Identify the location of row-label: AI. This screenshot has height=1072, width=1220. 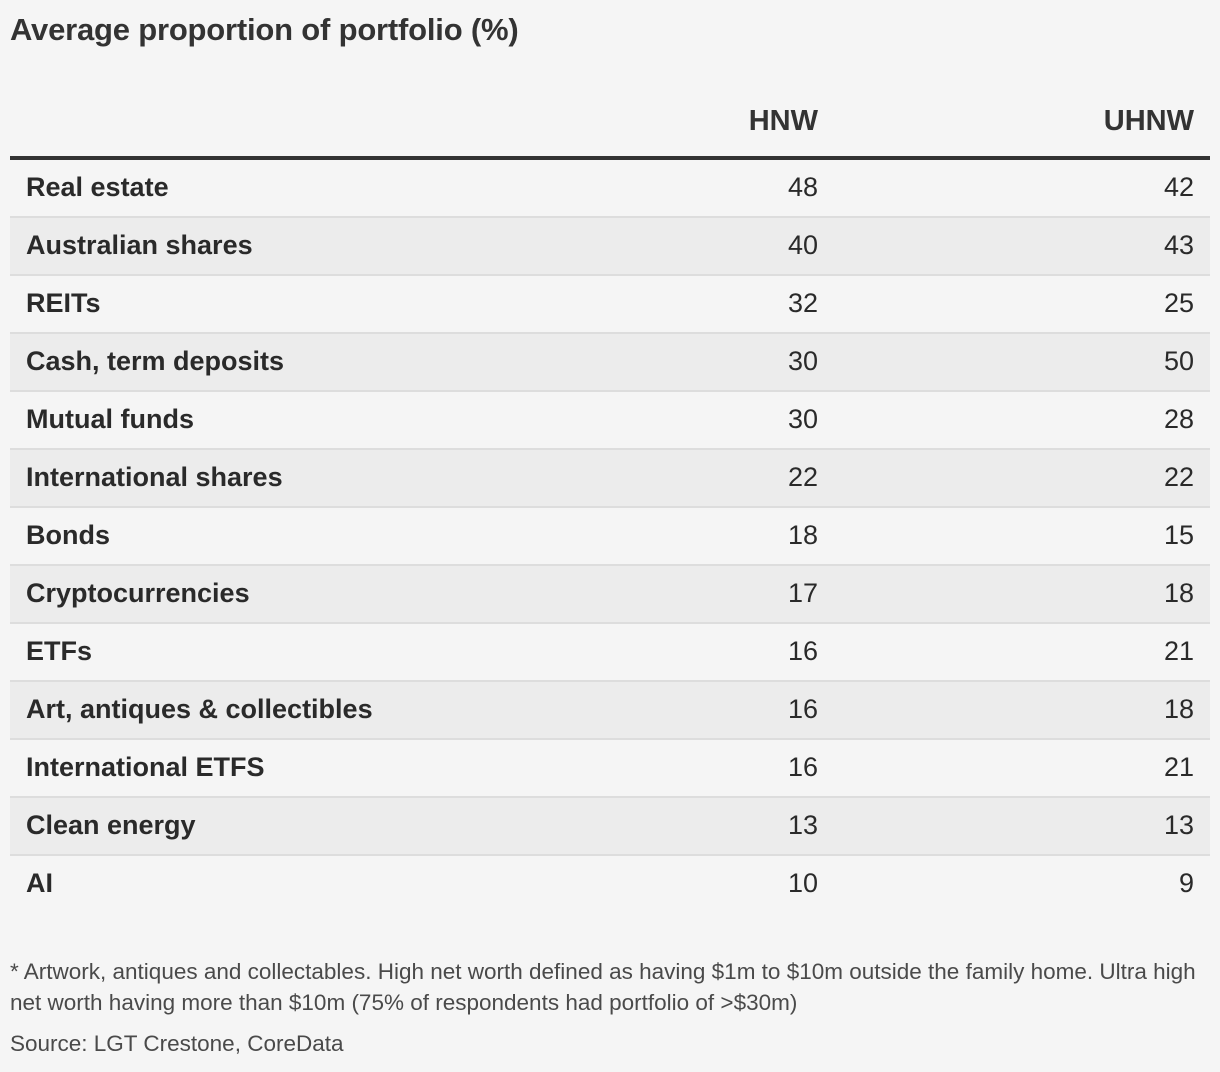
(39, 883).